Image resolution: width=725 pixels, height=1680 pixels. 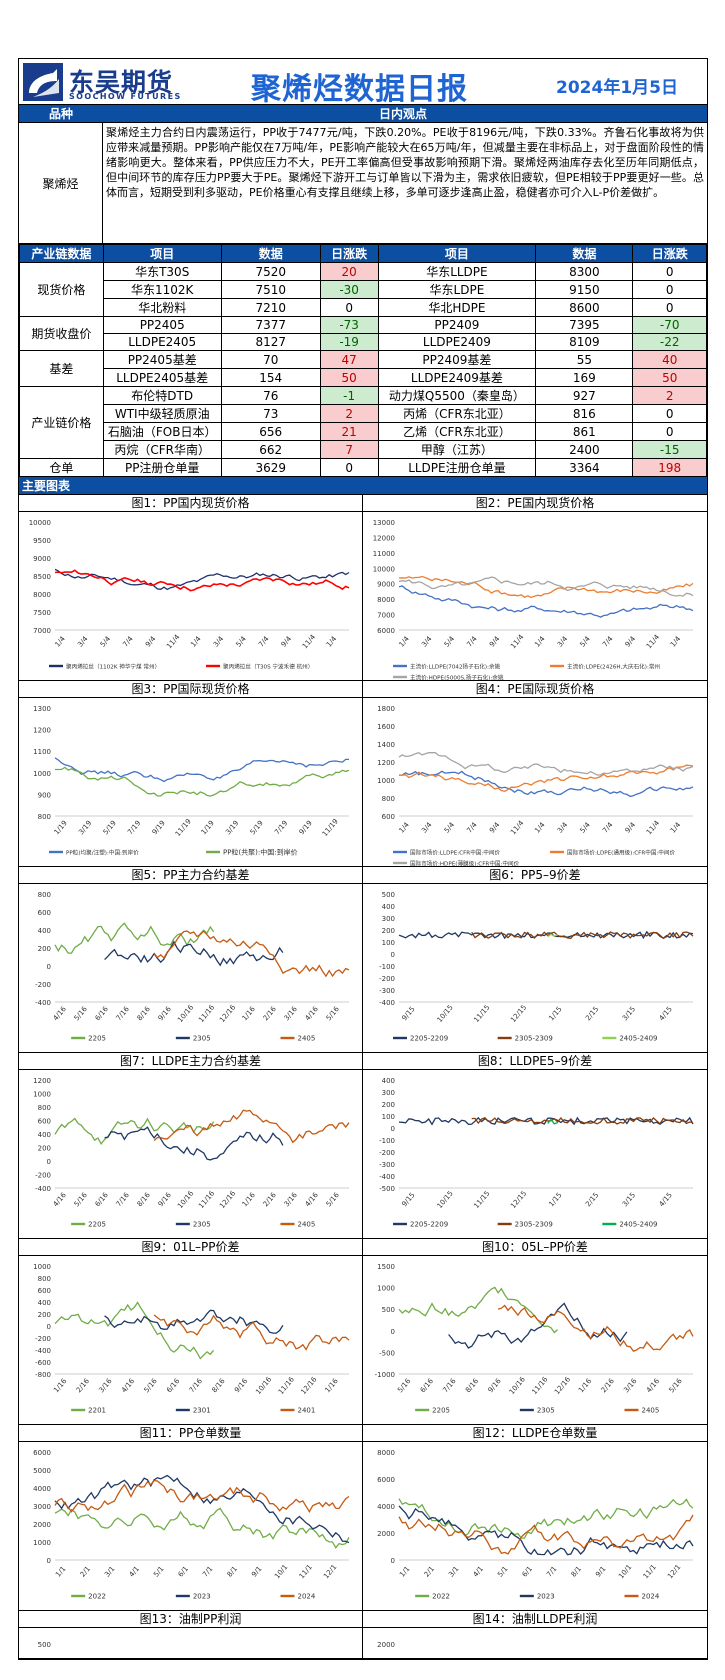 I want to click on y-tick-label: -300, so click(x=387, y=991).